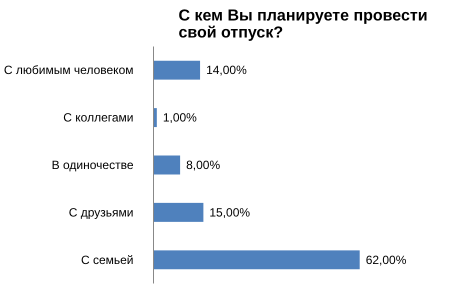  I want to click on data-label: 14,00%, so click(227, 70).